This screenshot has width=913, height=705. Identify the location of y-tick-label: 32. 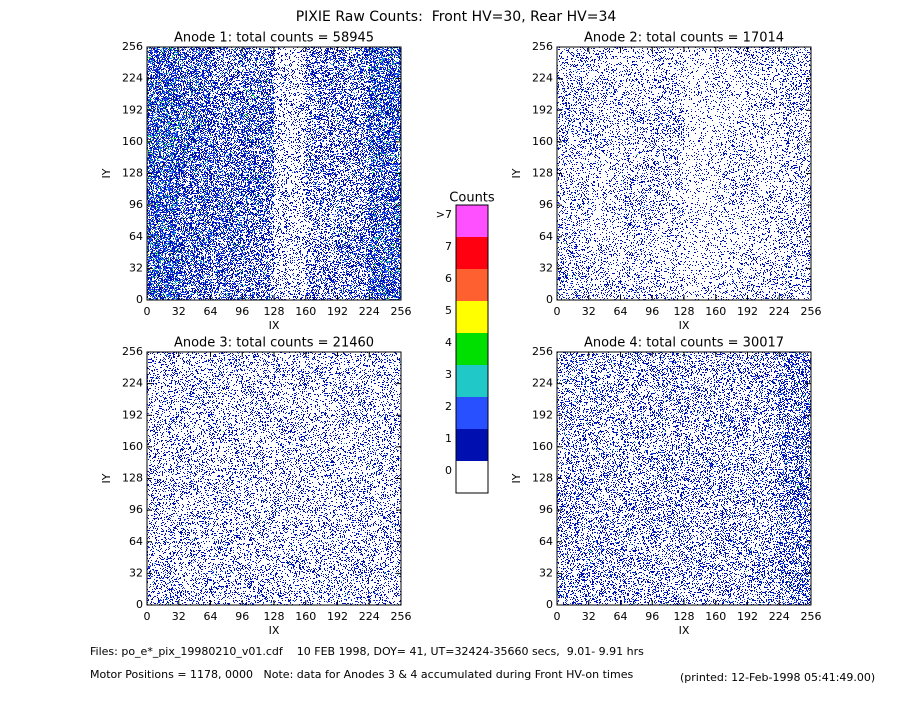
(136, 572).